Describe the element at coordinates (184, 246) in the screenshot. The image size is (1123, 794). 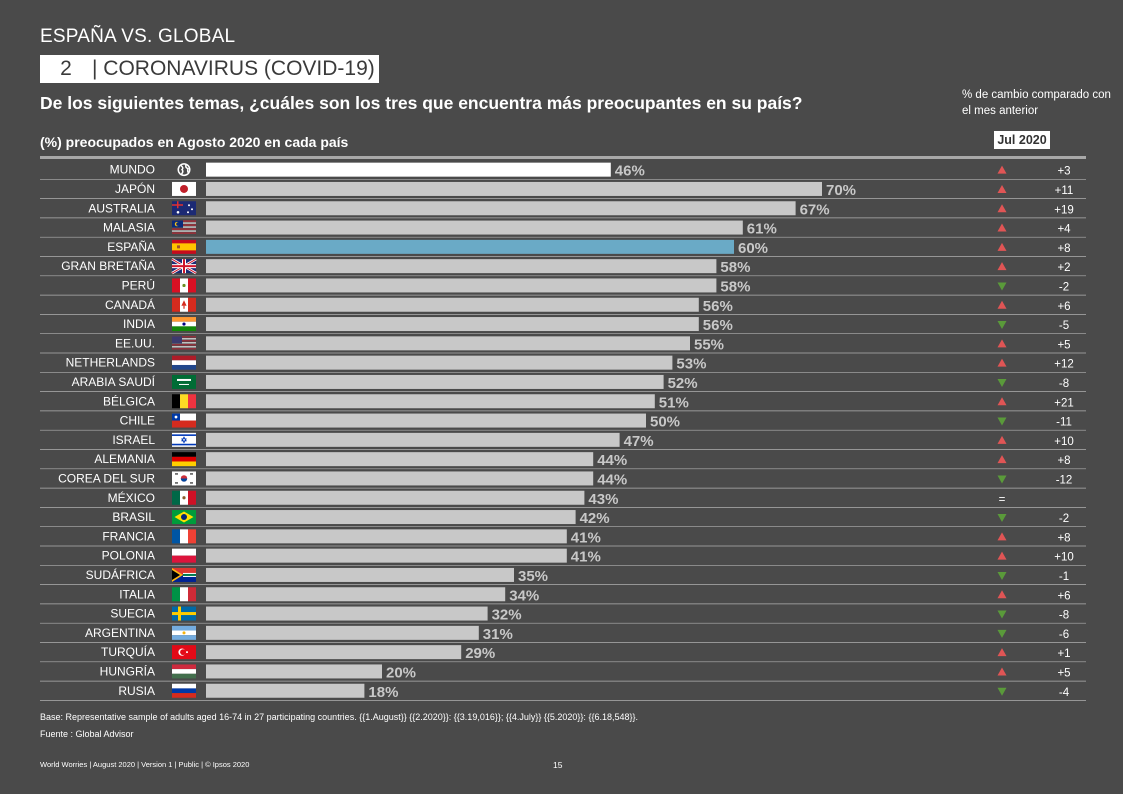
I see `flag-spain-icon` at that location.